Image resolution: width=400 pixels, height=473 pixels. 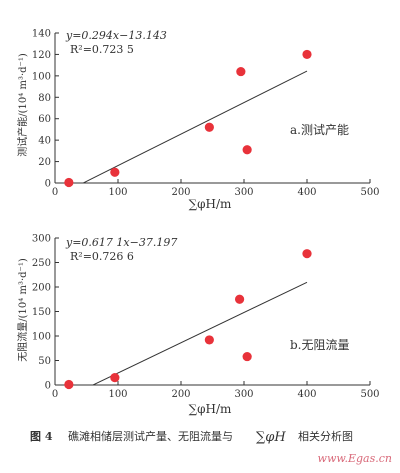 I want to click on panel-a-x-tick-label: 100, so click(x=117, y=192).